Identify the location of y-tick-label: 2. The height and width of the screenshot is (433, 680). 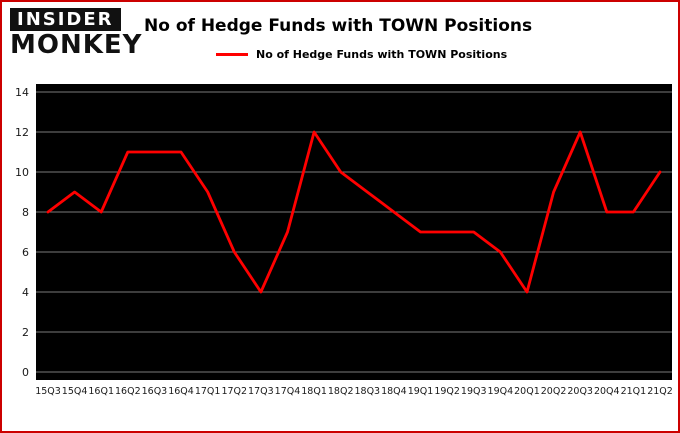
(25, 332).